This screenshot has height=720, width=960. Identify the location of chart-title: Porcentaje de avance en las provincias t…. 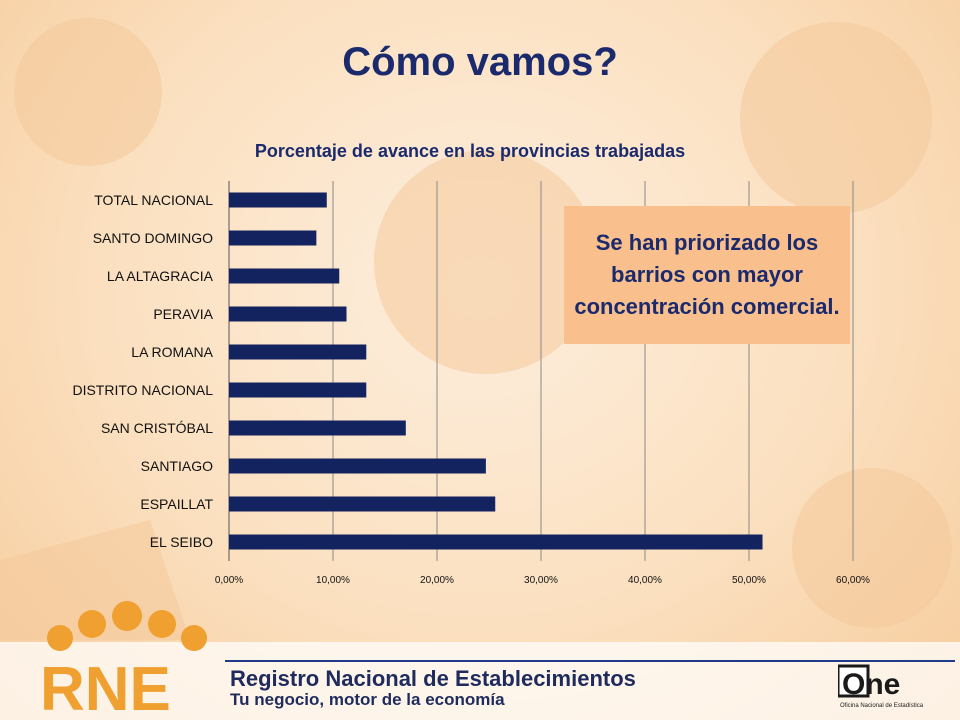
(470, 151).